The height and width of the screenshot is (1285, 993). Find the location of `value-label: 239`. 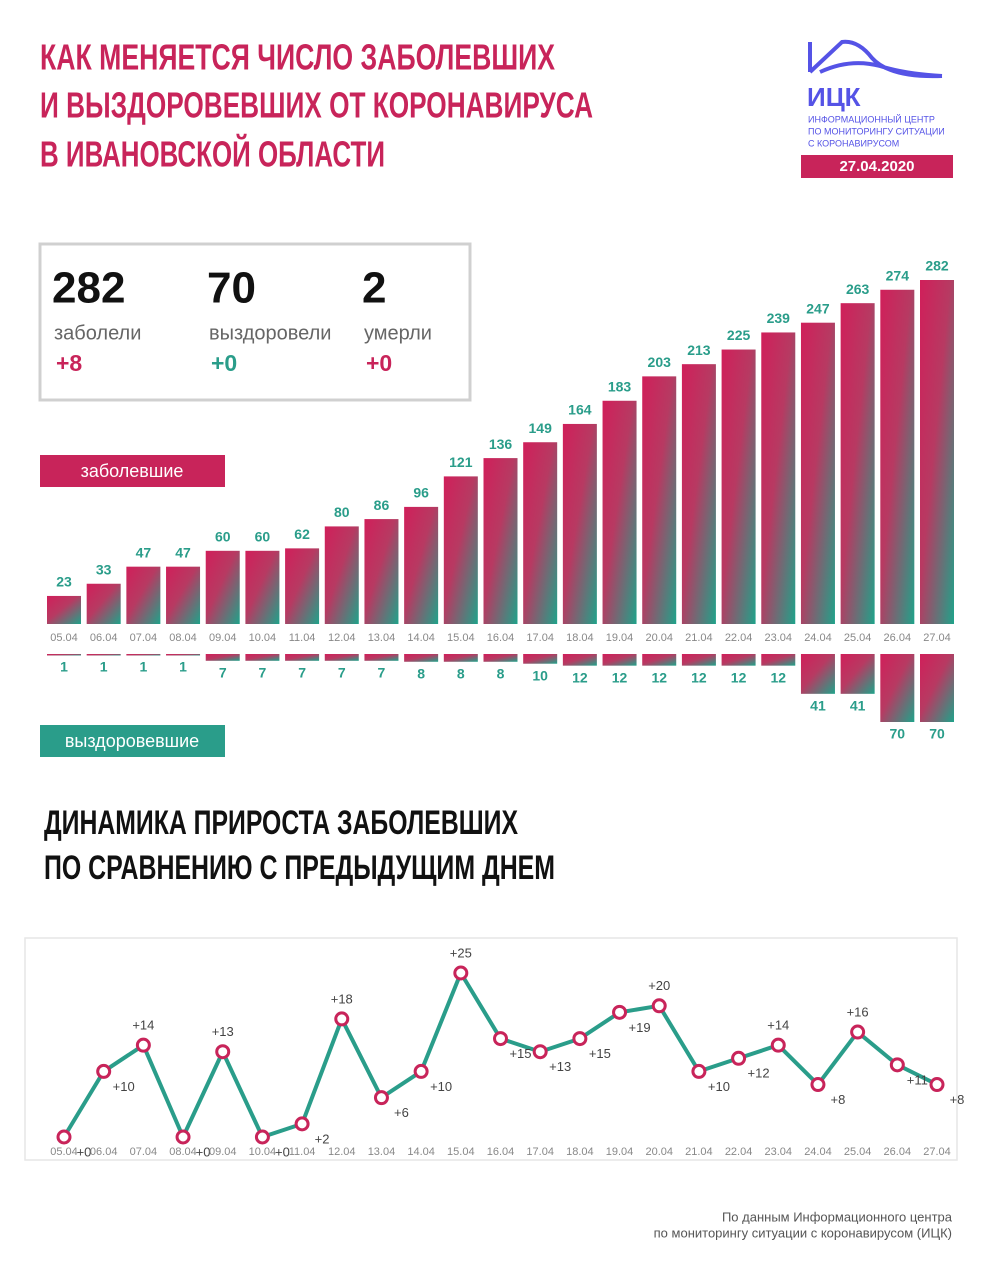

value-label: 239 is located at coordinates (779, 318).